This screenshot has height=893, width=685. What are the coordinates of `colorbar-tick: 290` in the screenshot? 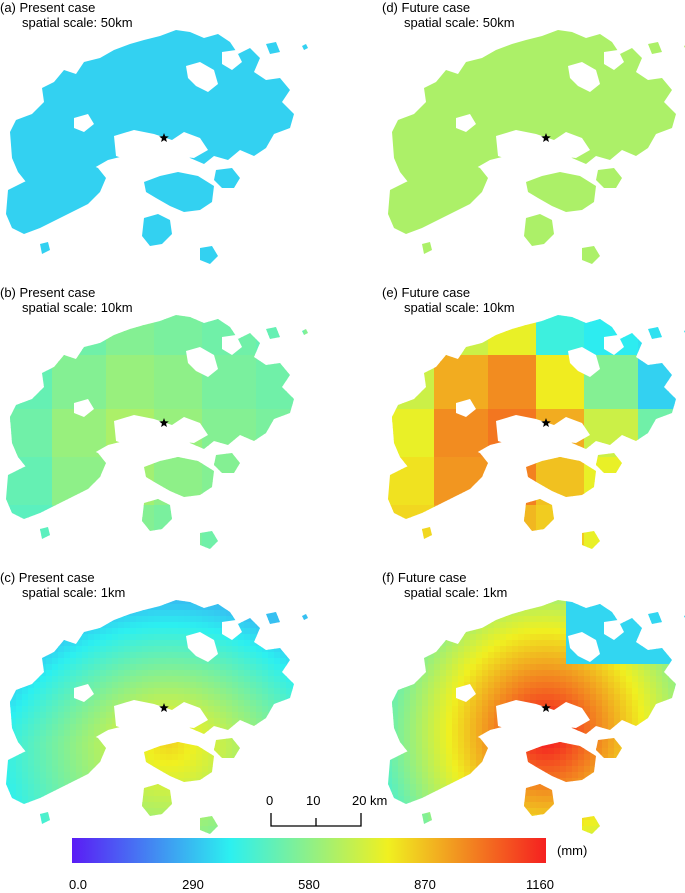 It's located at (193, 884).